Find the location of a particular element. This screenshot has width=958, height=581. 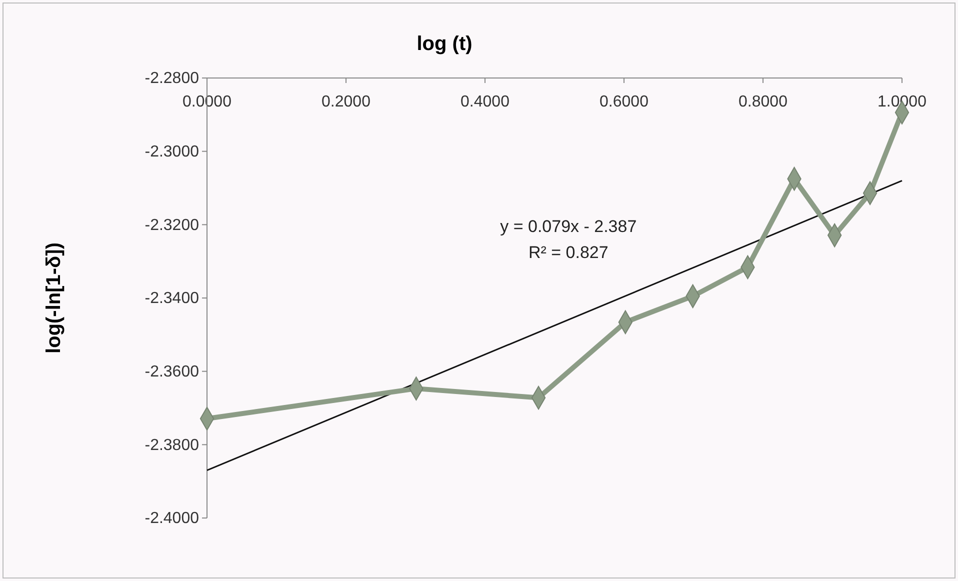

x-tick-label: 0.2000 is located at coordinates (346, 101).